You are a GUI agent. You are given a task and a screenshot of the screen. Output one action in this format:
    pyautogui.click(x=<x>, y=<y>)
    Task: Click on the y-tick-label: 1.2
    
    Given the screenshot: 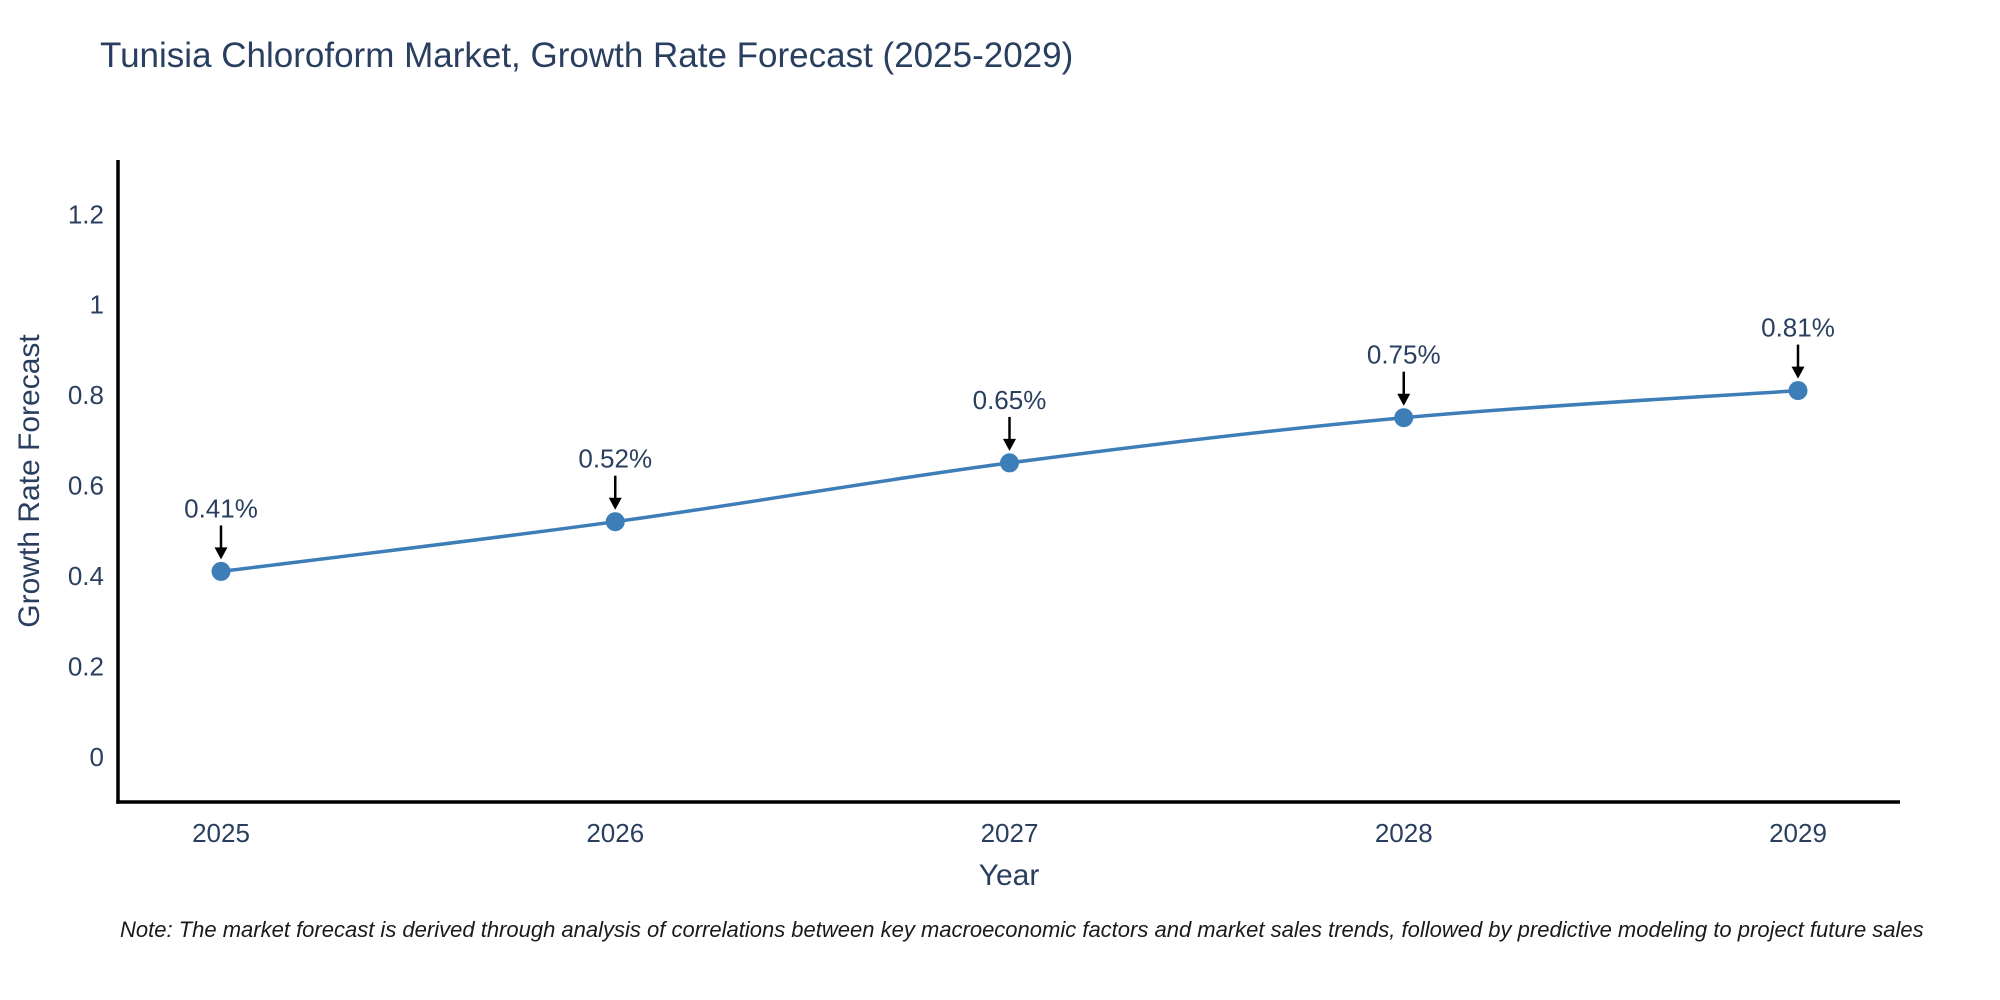 What is the action you would take?
    pyautogui.click(x=86, y=214)
    